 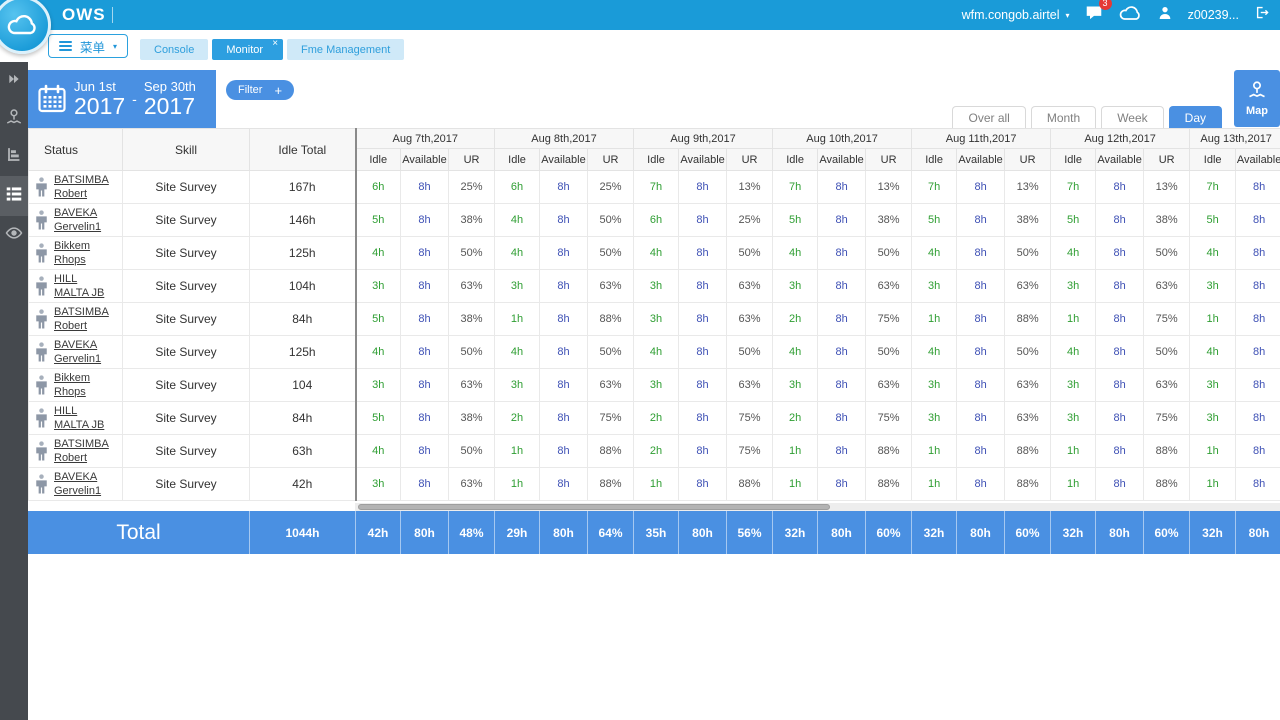 I want to click on idle-total-cell: 104, so click(x=302, y=385).